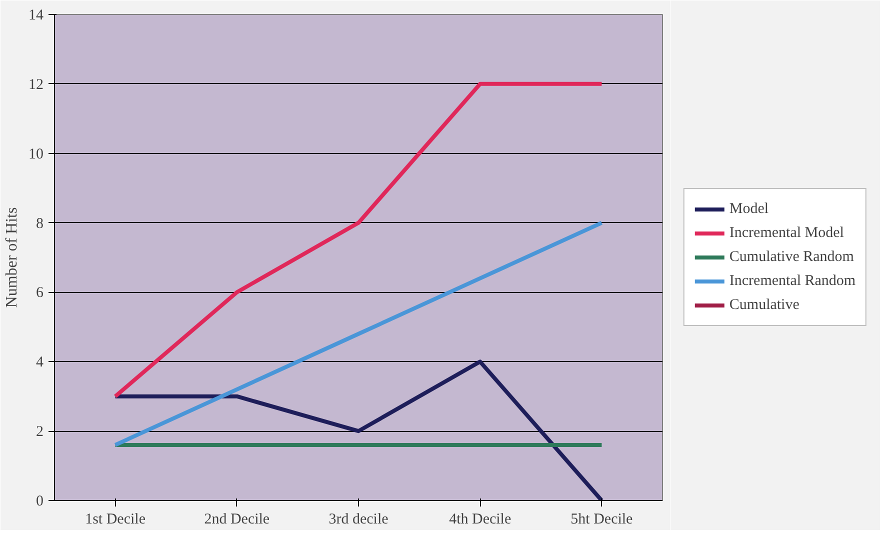 The image size is (896, 538). What do you see at coordinates (40, 293) in the screenshot?
I see `y-tick-label: 6` at bounding box center [40, 293].